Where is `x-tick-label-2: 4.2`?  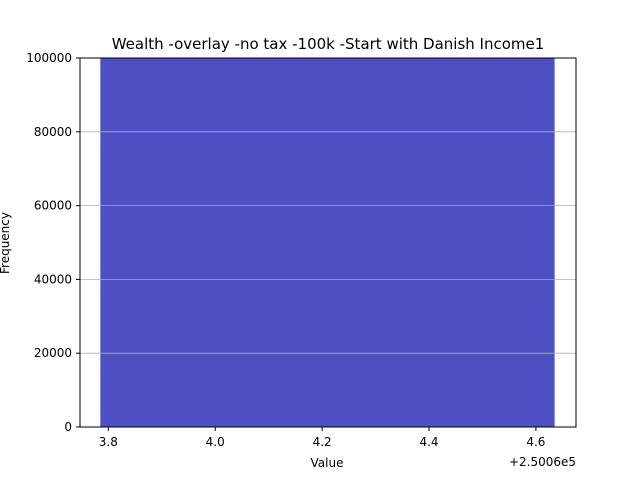
x-tick-label-2: 4.2 is located at coordinates (322, 442).